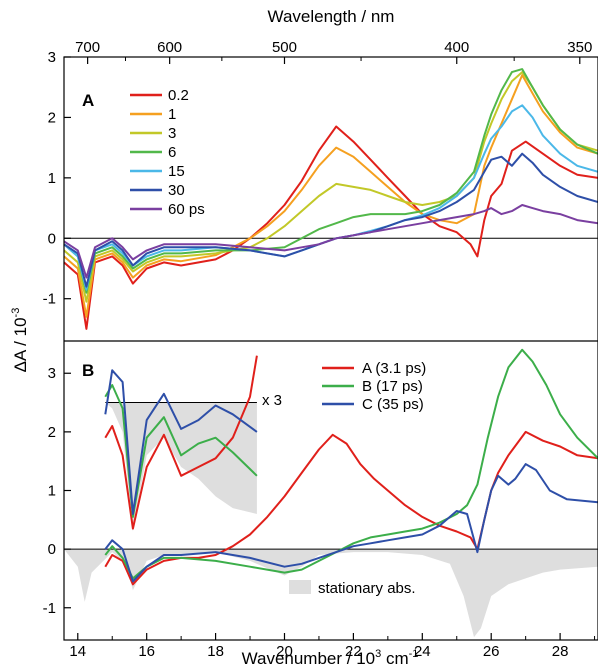 This screenshot has width=598, height=668. What do you see at coordinates (284, 651) in the screenshot?
I see `bottom-tick-label: 20` at bounding box center [284, 651].